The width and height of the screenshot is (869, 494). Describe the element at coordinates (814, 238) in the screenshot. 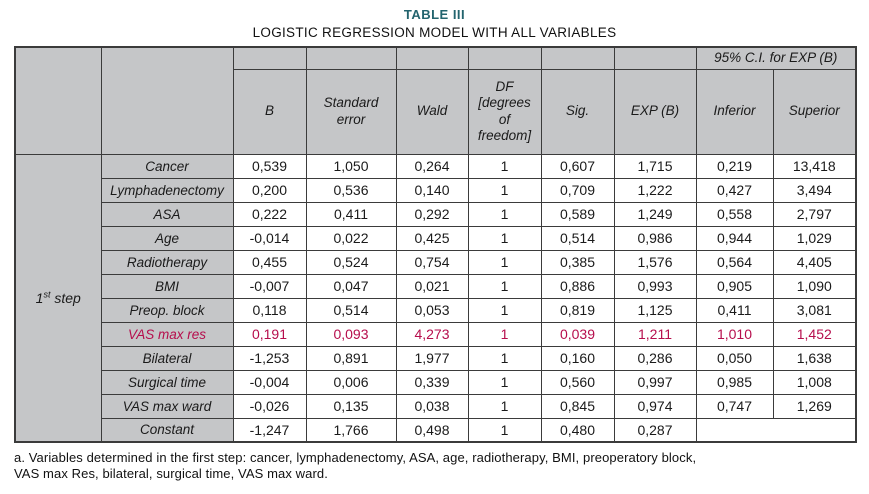

I see `cell-value: 1,029` at that location.